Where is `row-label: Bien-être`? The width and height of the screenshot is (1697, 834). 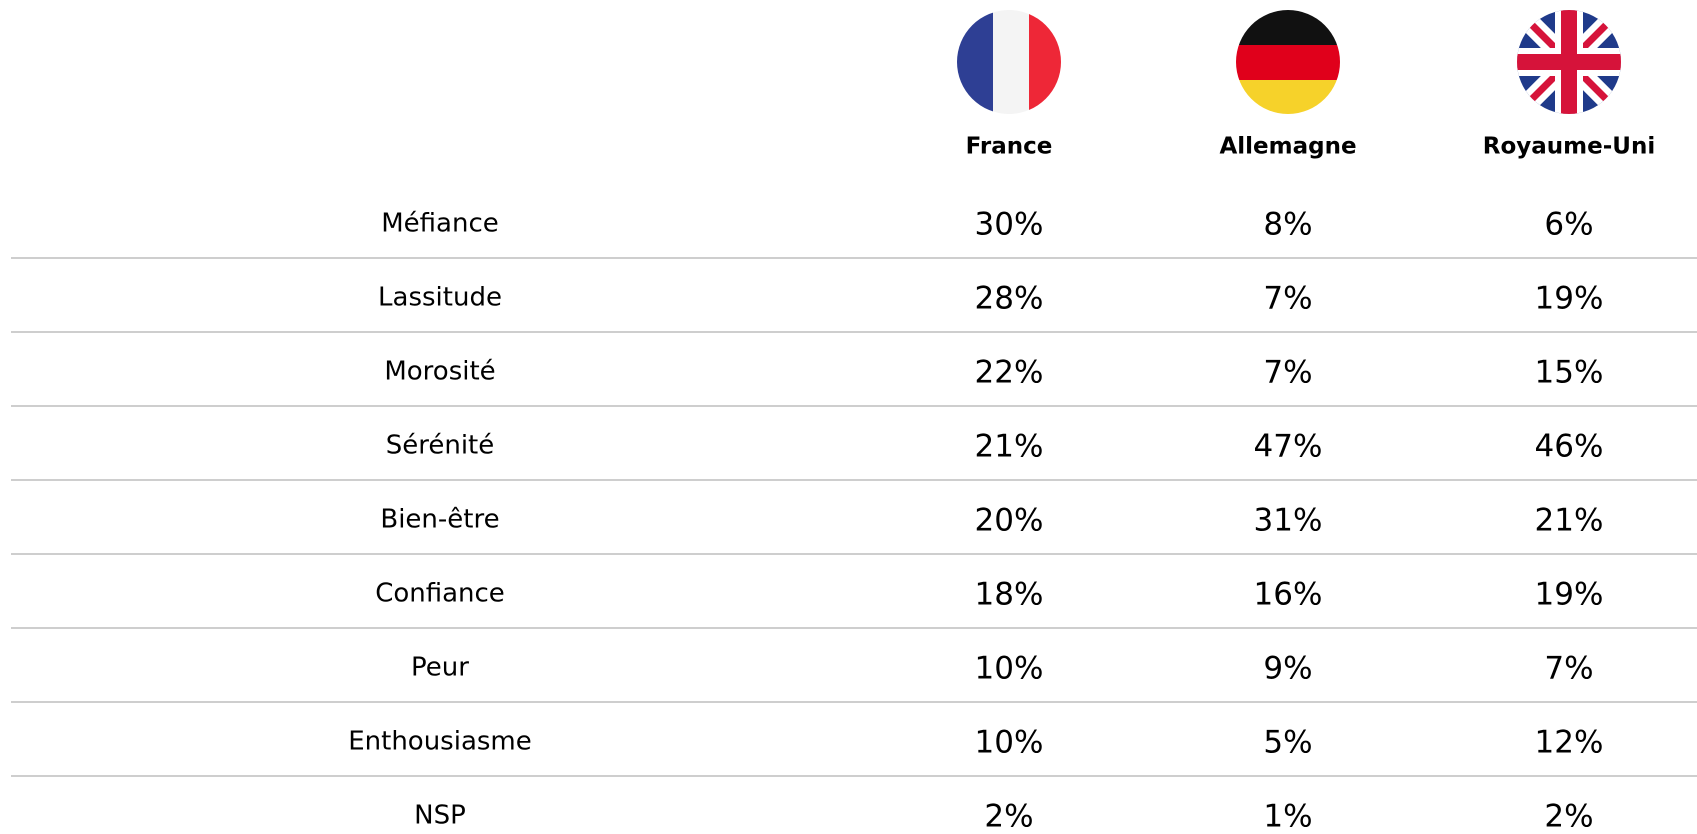
row-label: Bien-être is located at coordinates (439, 520).